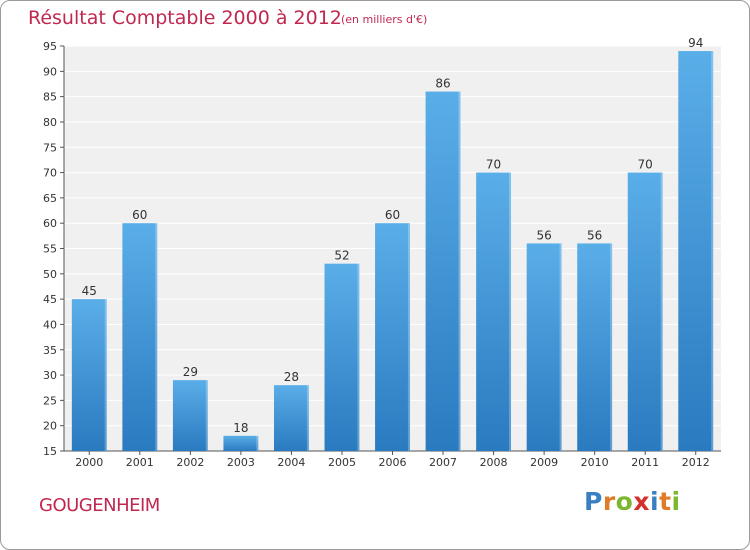 This screenshot has width=750, height=550. Describe the element at coordinates (50, 97) in the screenshot. I see `y-tick-label: 85` at that location.